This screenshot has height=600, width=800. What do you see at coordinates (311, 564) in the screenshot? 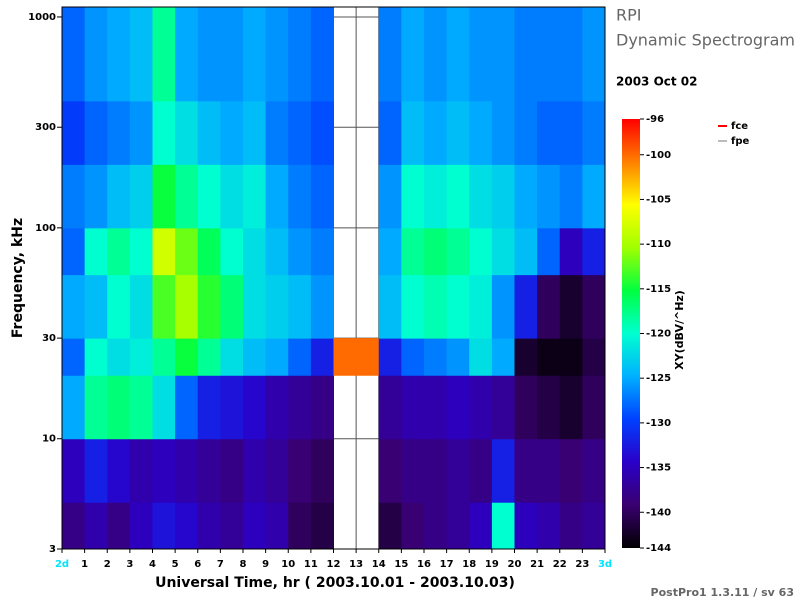
I see `x-tick-label: 11` at bounding box center [311, 564].